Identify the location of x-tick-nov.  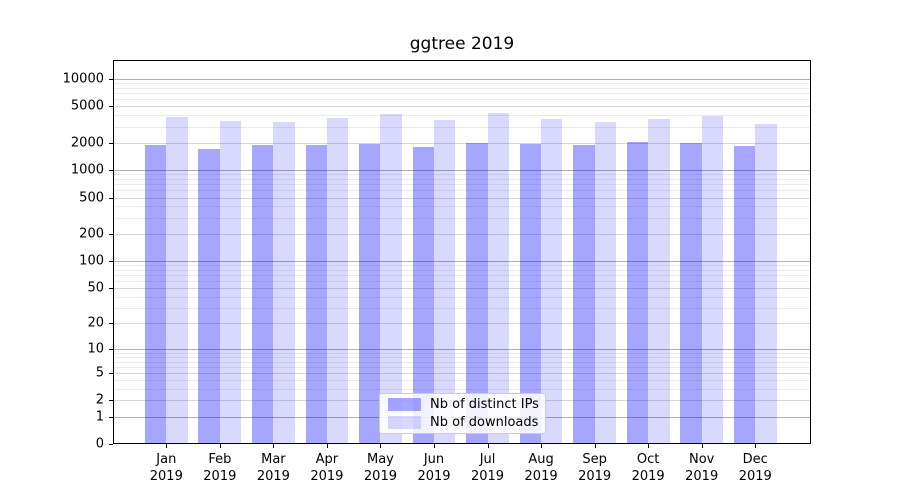
(702, 446).